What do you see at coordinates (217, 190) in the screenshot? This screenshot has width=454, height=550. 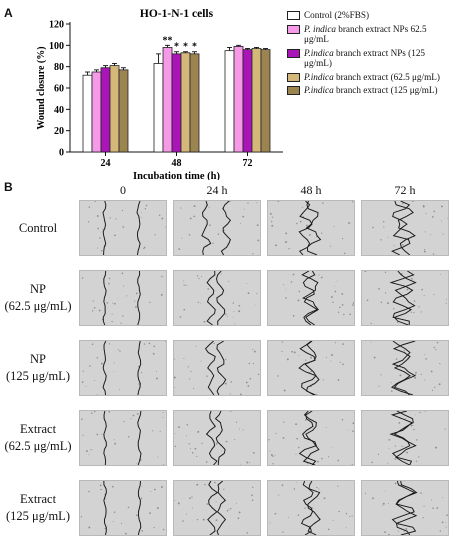 I see `column-header: 24 h` at bounding box center [217, 190].